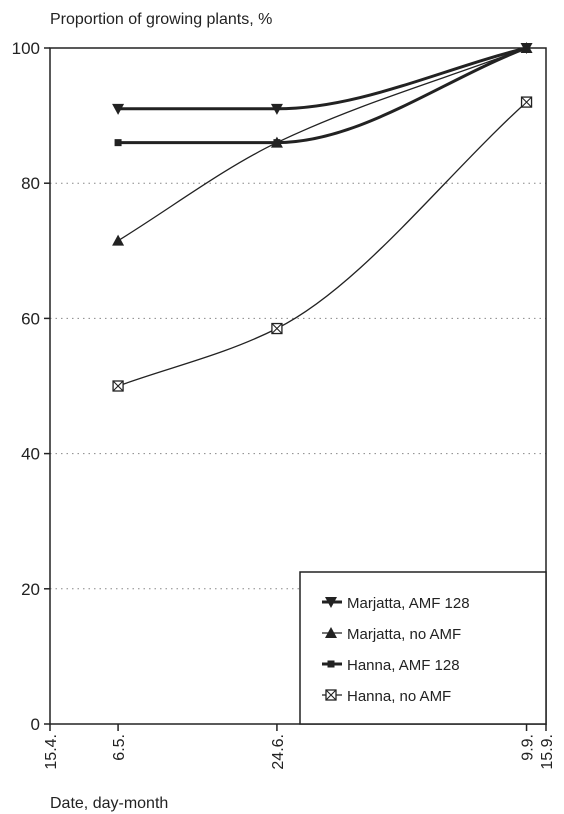 This screenshot has width=564, height=814. Describe the element at coordinates (399, 696) in the screenshot. I see `legend-label: Hanna, no AMF` at that location.